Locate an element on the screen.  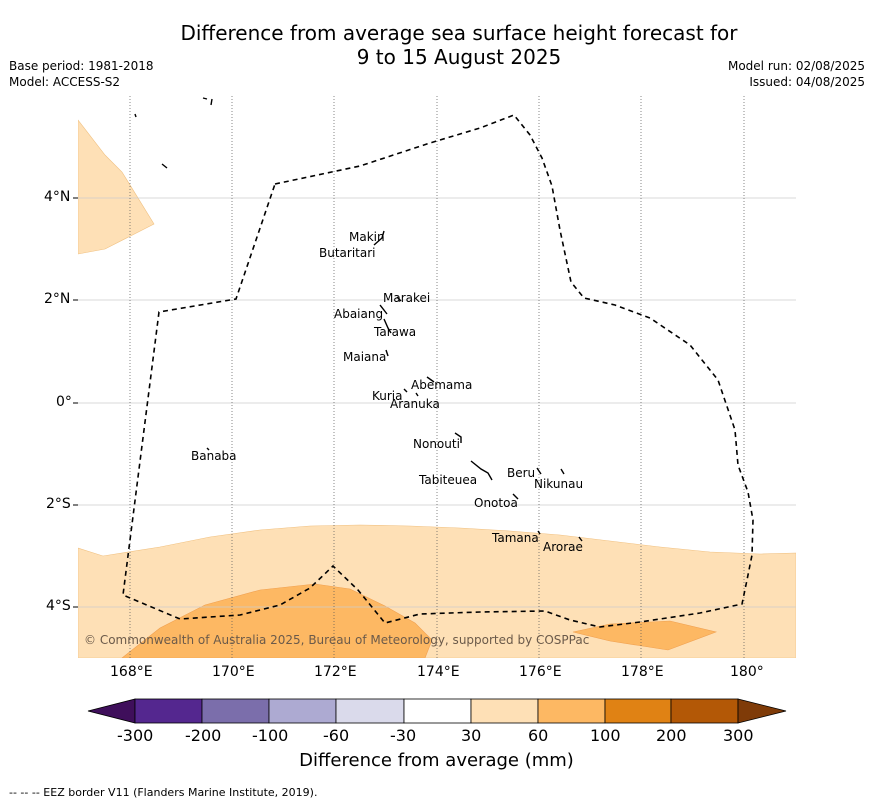
place-nonouti: Nonouti is located at coordinates (436, 444).